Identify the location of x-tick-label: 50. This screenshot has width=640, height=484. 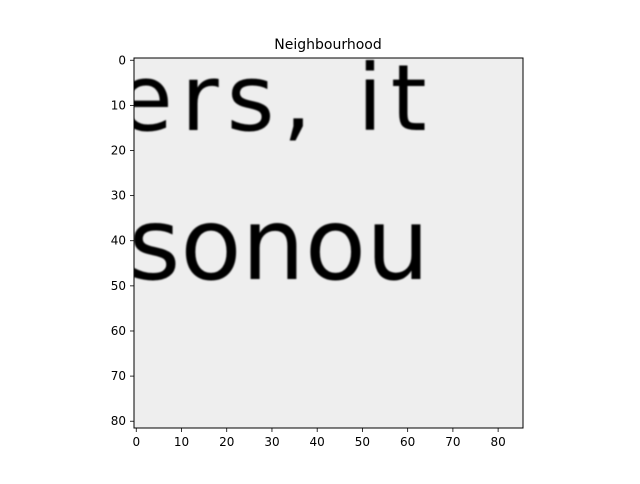
(362, 442).